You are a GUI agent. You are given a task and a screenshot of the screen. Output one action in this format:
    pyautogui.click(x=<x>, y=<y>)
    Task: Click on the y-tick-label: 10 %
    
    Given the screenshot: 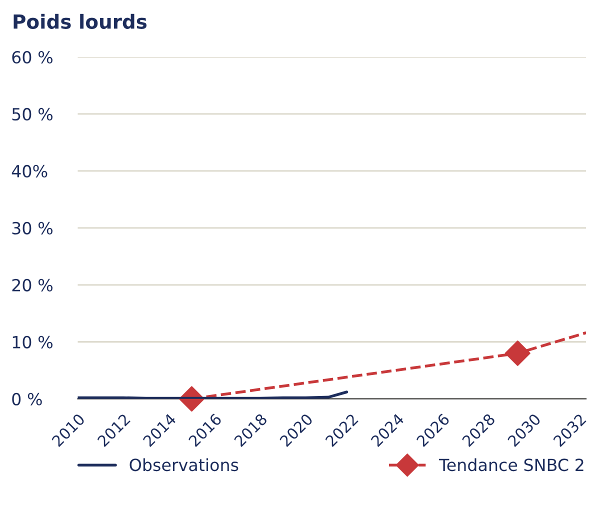 What is the action you would take?
    pyautogui.click(x=32, y=342)
    